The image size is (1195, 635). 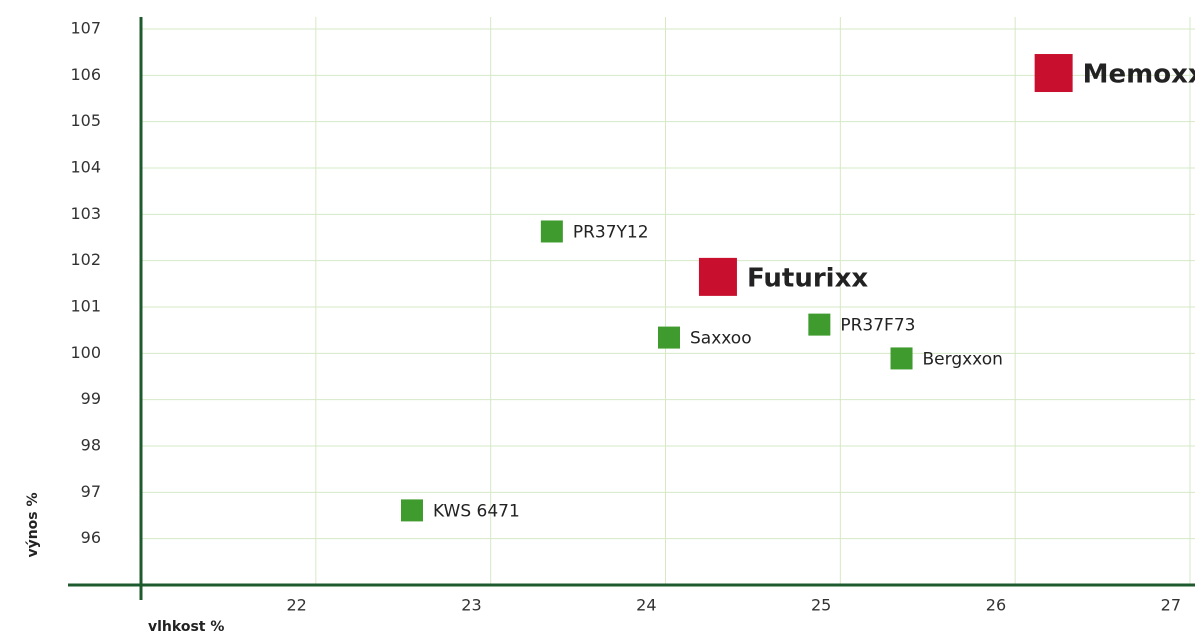 I want to click on y-tick-label: 99, so click(x=91, y=398).